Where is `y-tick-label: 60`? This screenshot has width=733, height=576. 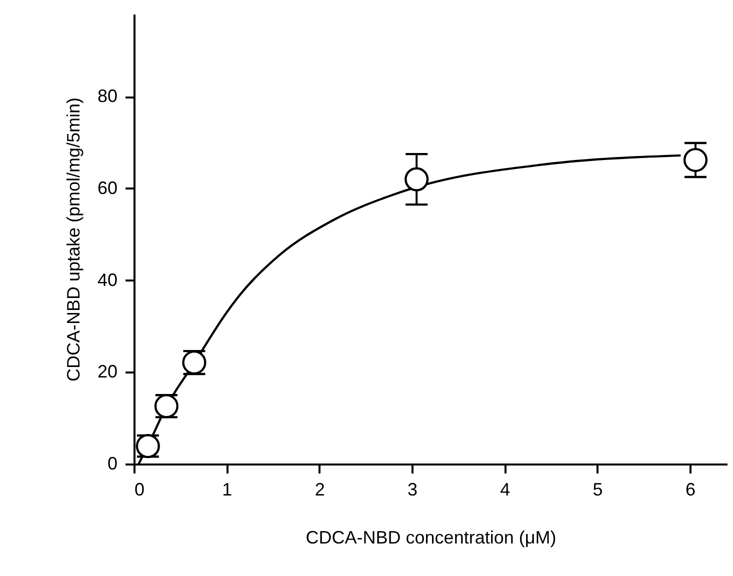 y-tick-label: 60 is located at coordinates (107, 188).